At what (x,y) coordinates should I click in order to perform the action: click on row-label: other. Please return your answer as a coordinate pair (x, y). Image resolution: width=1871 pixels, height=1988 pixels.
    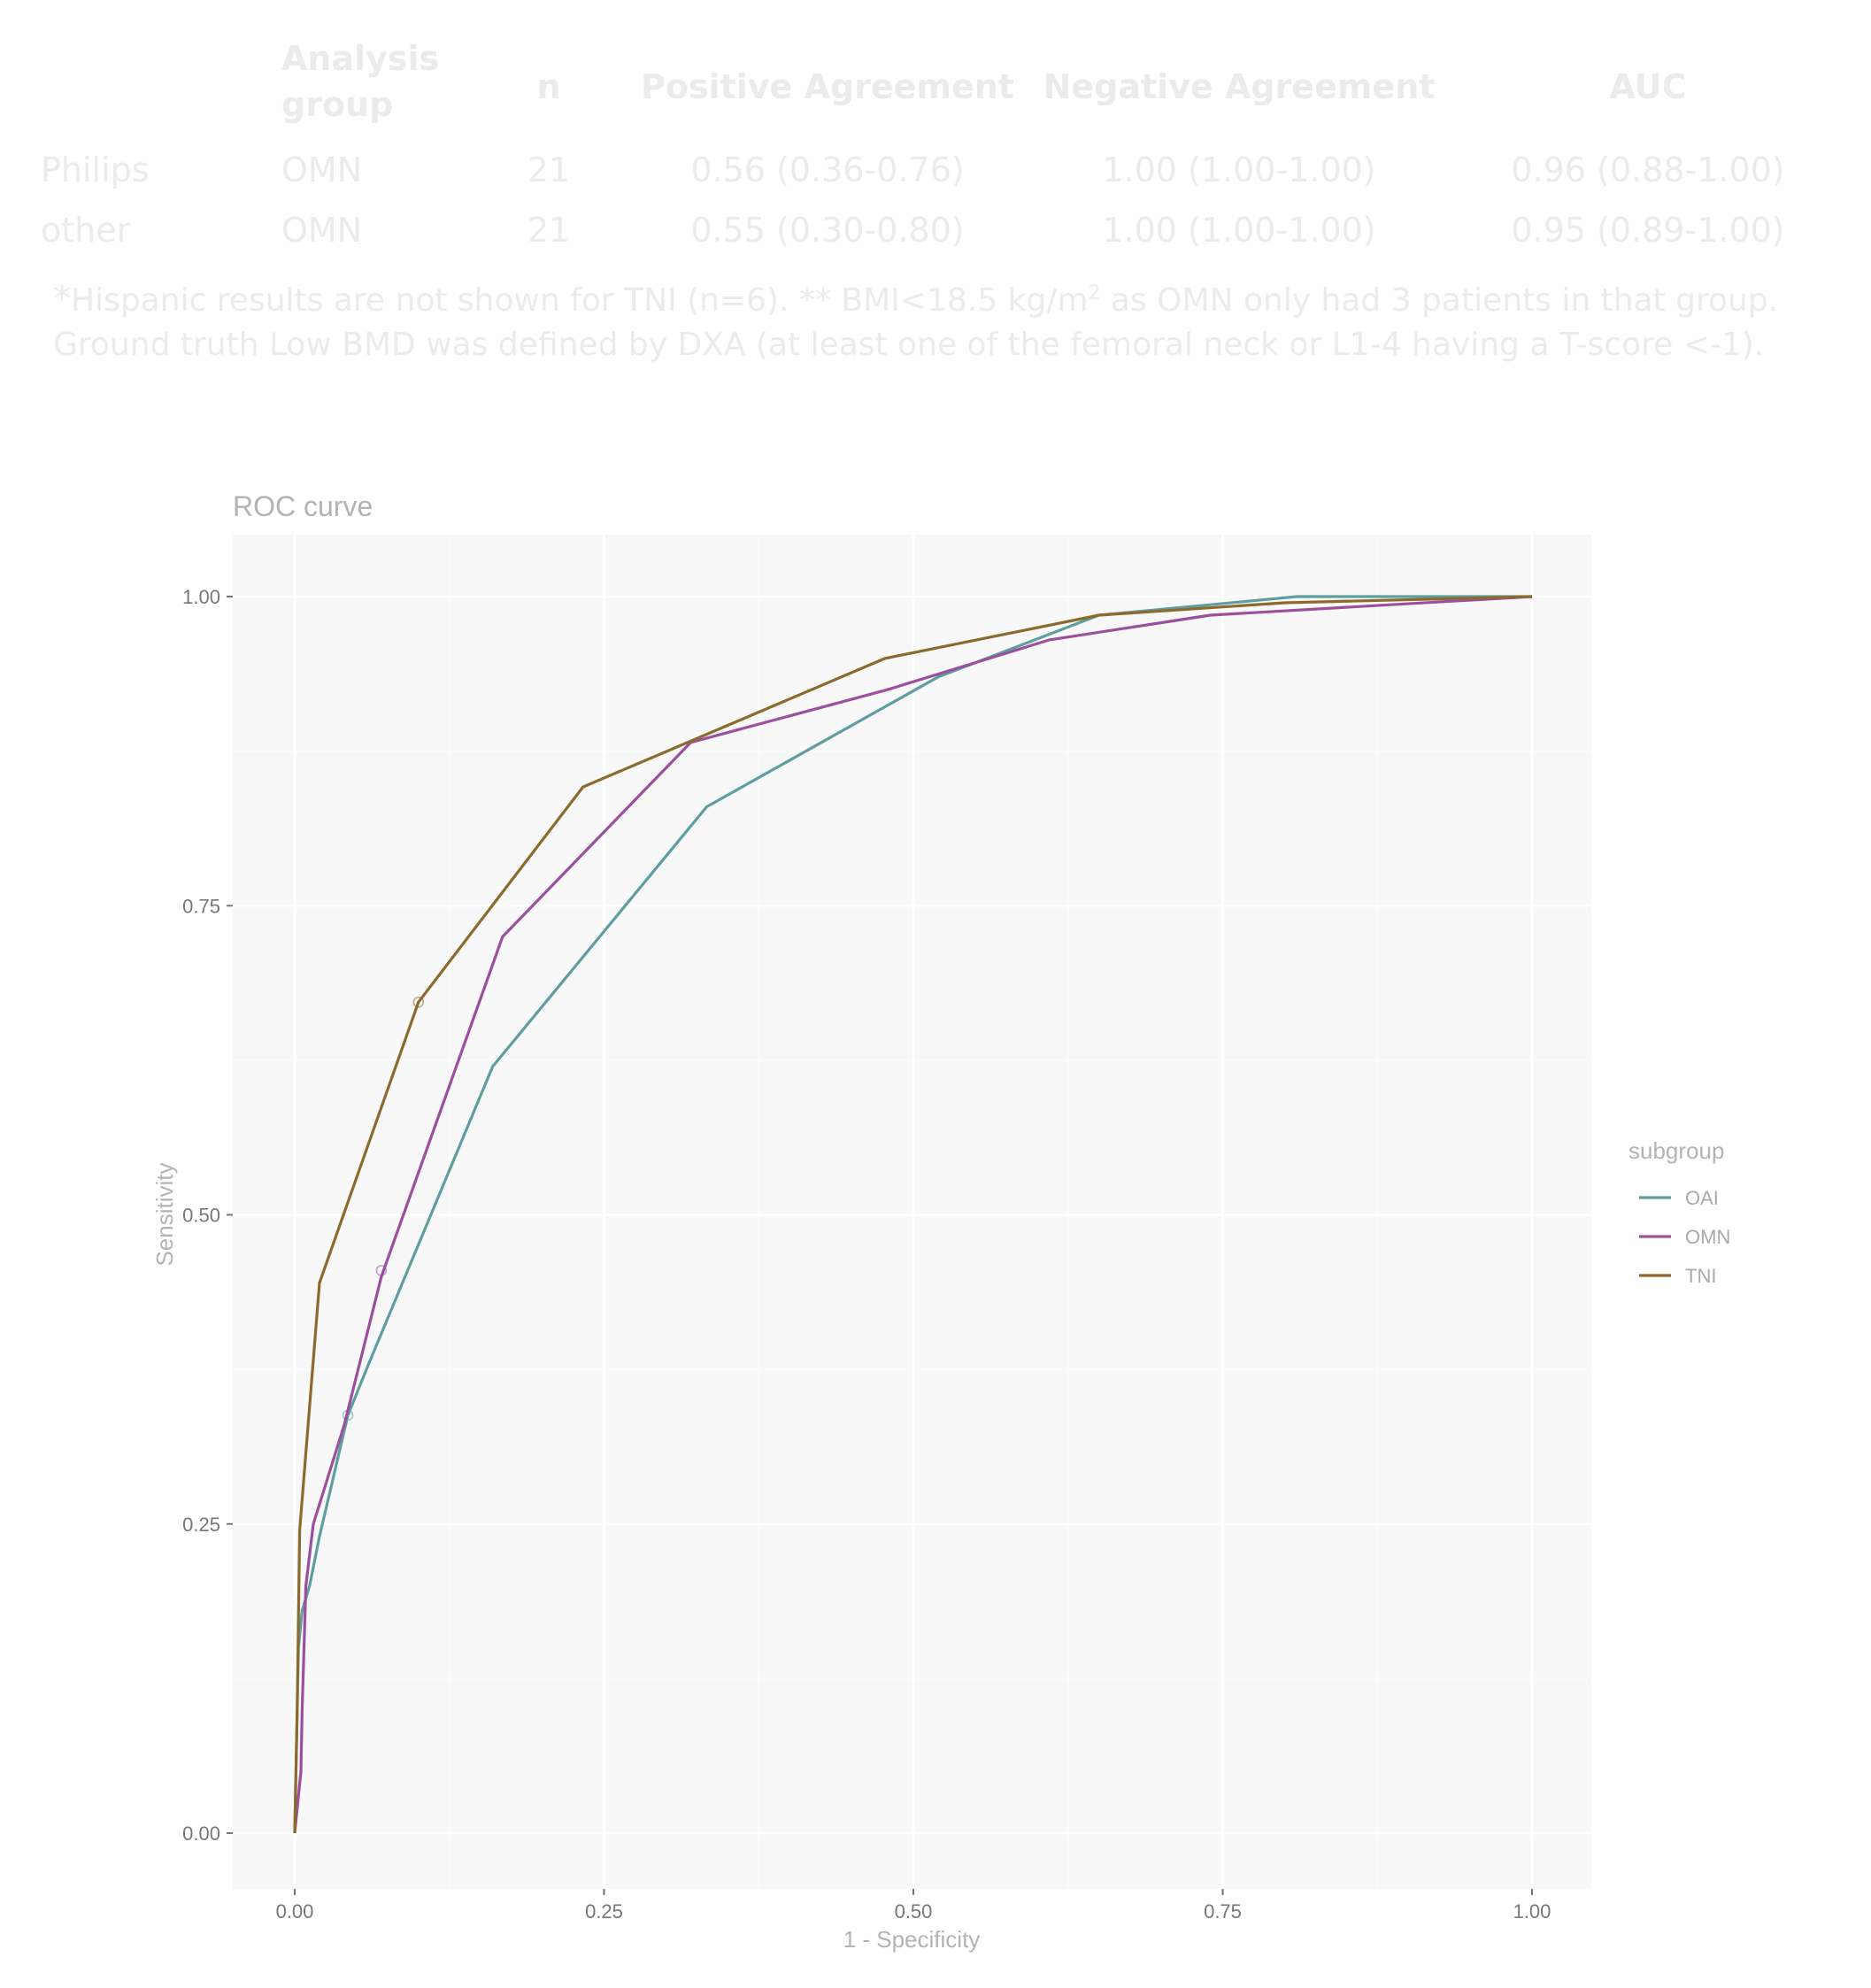
    Looking at the image, I should click on (86, 230).